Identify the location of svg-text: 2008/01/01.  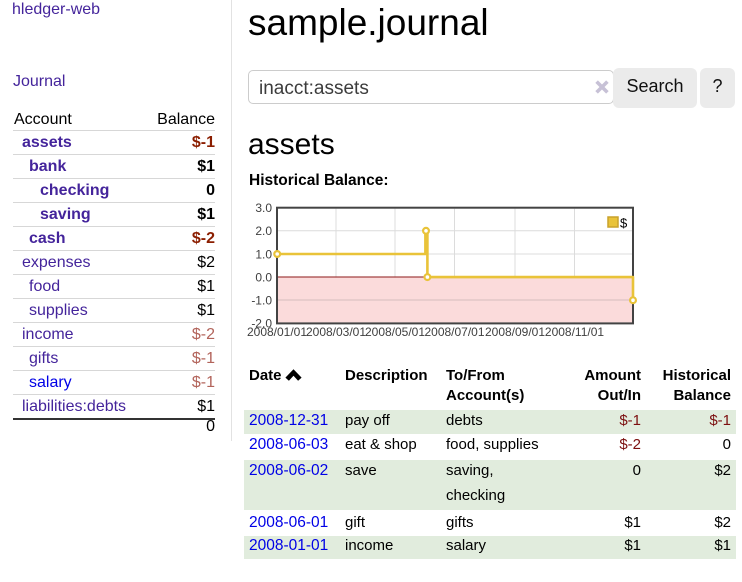
(277, 332).